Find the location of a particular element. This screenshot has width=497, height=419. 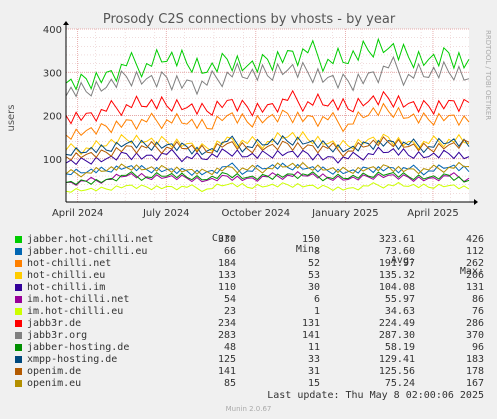

legend-cur: 66 is located at coordinates (229, 251).